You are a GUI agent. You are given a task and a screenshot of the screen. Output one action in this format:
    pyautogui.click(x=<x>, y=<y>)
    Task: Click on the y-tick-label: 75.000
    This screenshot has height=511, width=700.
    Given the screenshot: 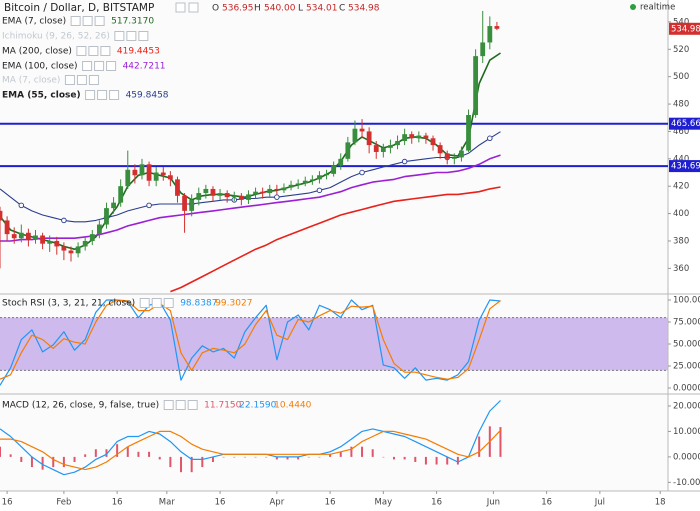 What is the action you would take?
    pyautogui.click(x=686, y=323)
    